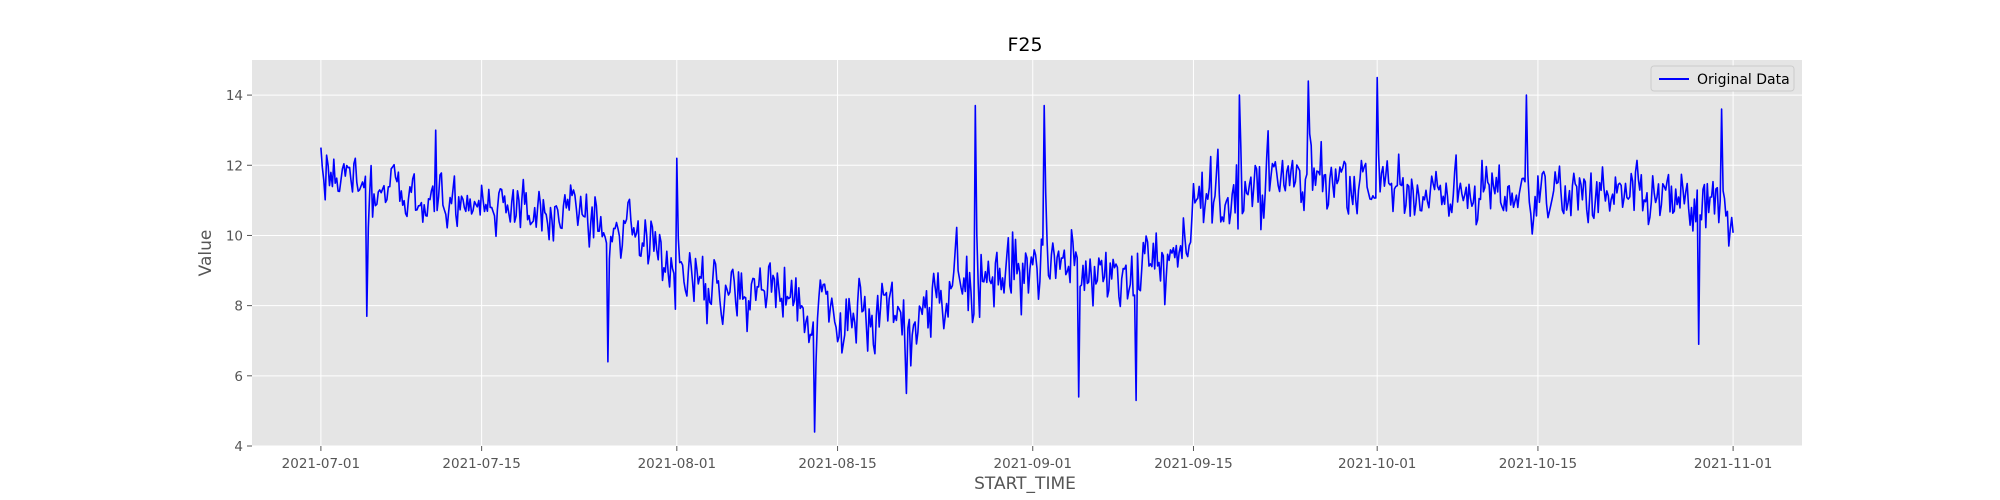 This screenshot has height=500, width=2000. Describe the element at coordinates (1733, 464) in the screenshot. I see `x-tick-label: 2021-11-01` at that location.